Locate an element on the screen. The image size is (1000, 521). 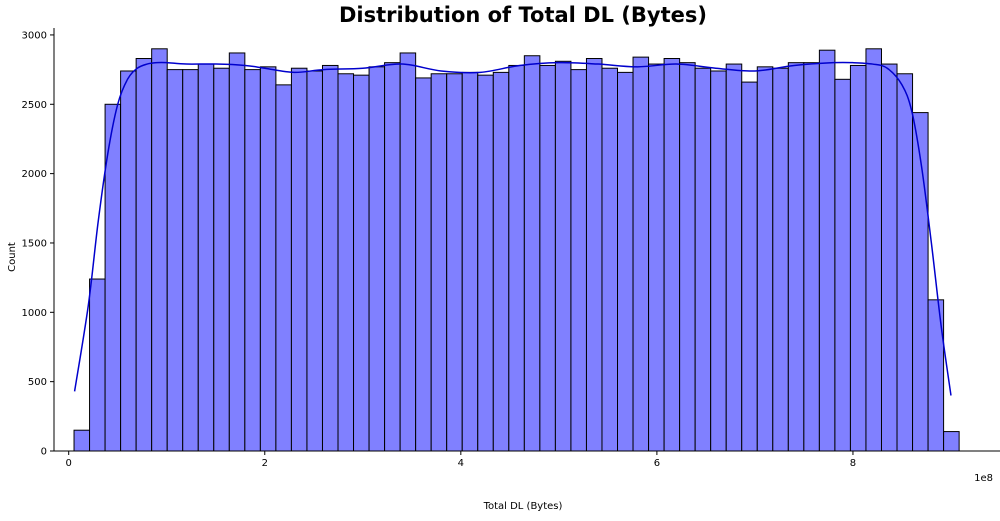
x-tick-label: 4 is located at coordinates (461, 463).